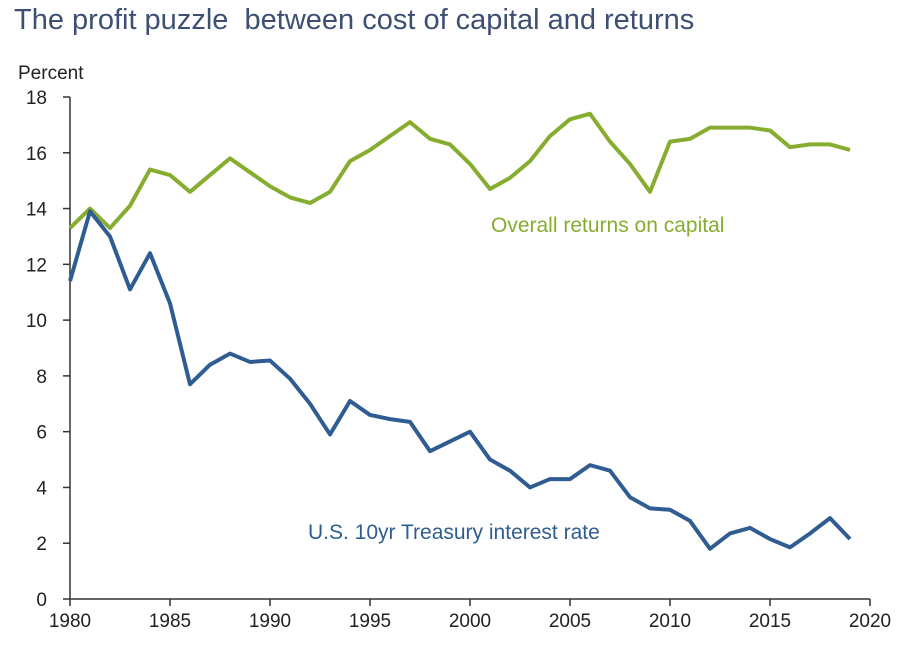 The width and height of the screenshot is (918, 660). What do you see at coordinates (170, 621) in the screenshot?
I see `x-tick-label: 1985` at bounding box center [170, 621].